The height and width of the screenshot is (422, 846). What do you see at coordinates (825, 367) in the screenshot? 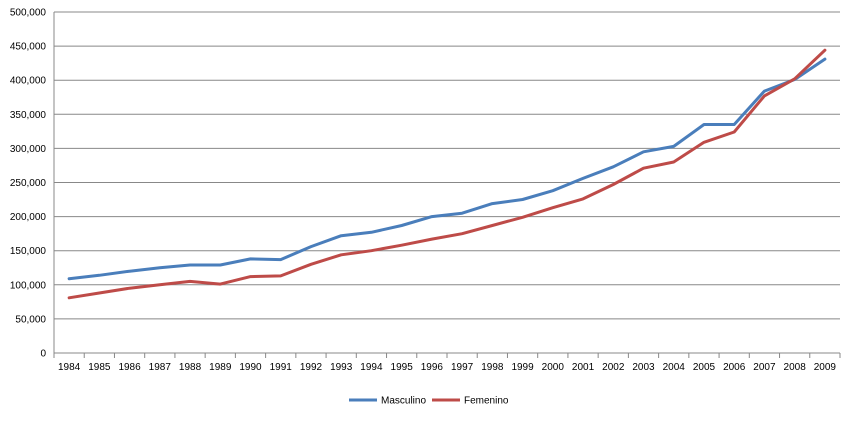
I see `x-tick-label: 2009` at bounding box center [825, 367].